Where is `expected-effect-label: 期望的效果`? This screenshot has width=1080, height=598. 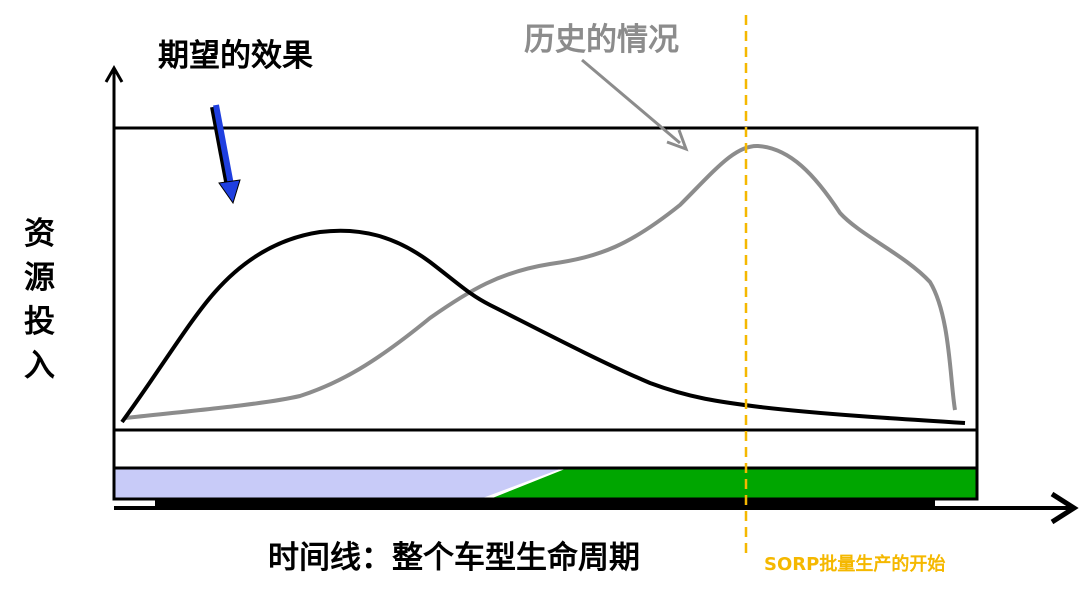 expected-effect-label: 期望的效果 is located at coordinates (235, 56).